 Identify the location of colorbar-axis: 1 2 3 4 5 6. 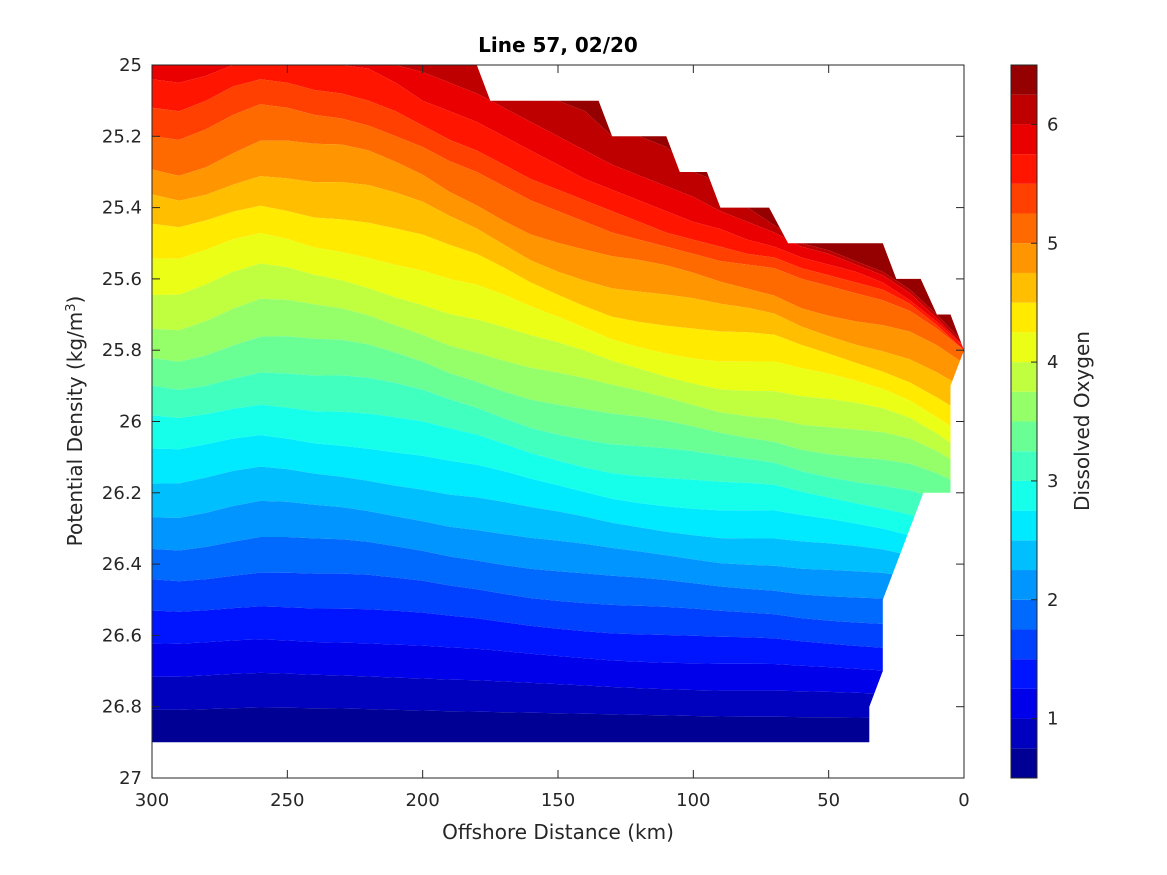
(1044, 422).